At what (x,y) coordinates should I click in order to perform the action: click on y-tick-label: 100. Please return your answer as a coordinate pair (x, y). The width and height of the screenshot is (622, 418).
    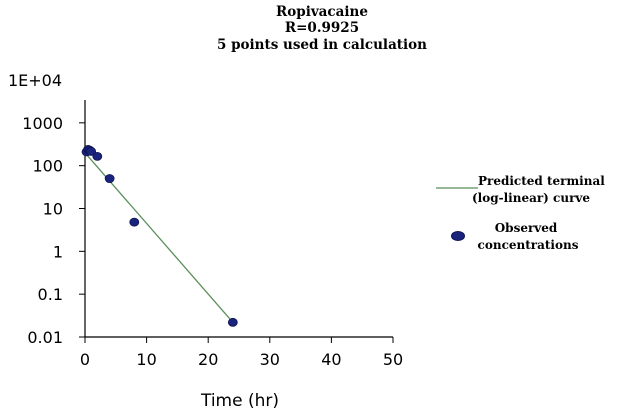
    Looking at the image, I should click on (47, 166).